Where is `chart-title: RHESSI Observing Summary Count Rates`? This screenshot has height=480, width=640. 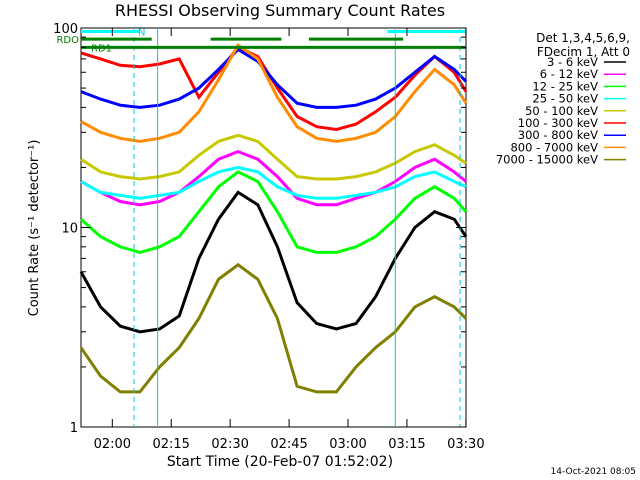 chart-title: RHESSI Observing Summary Count Rates is located at coordinates (280, 10).